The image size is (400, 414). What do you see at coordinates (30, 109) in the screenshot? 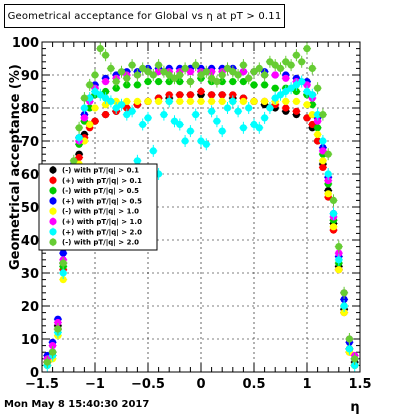
I see `y-tick-label: 80` at bounding box center [30, 109].